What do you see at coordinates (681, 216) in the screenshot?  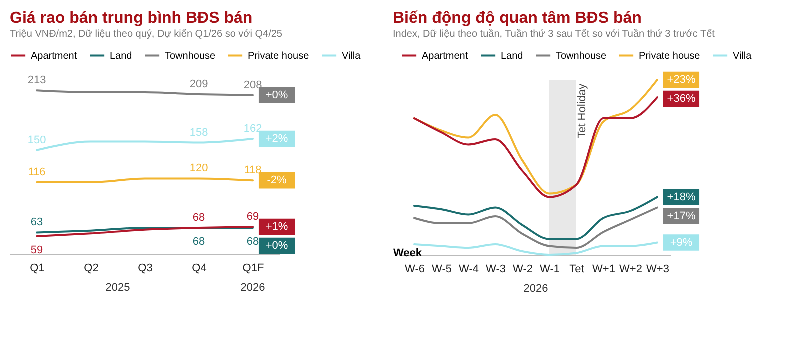 I see `annotation: +17%` at bounding box center [681, 216].